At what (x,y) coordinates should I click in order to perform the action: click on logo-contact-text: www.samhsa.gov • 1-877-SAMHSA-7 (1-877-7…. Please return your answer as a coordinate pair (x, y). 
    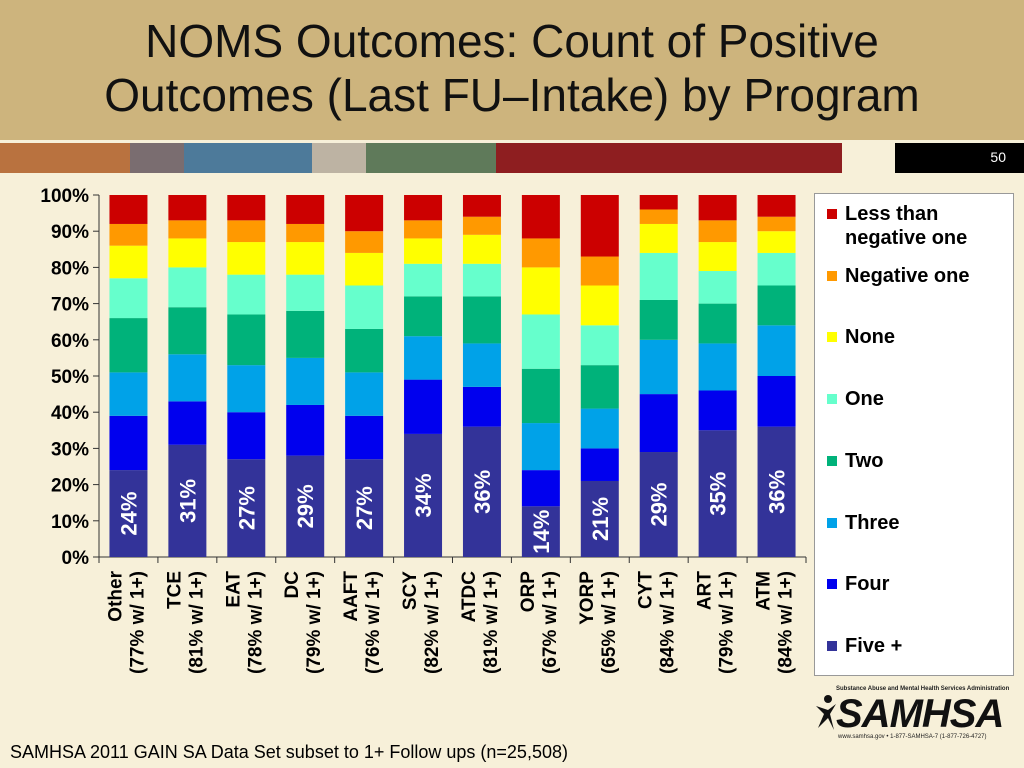
    Looking at the image, I should click on (912, 737).